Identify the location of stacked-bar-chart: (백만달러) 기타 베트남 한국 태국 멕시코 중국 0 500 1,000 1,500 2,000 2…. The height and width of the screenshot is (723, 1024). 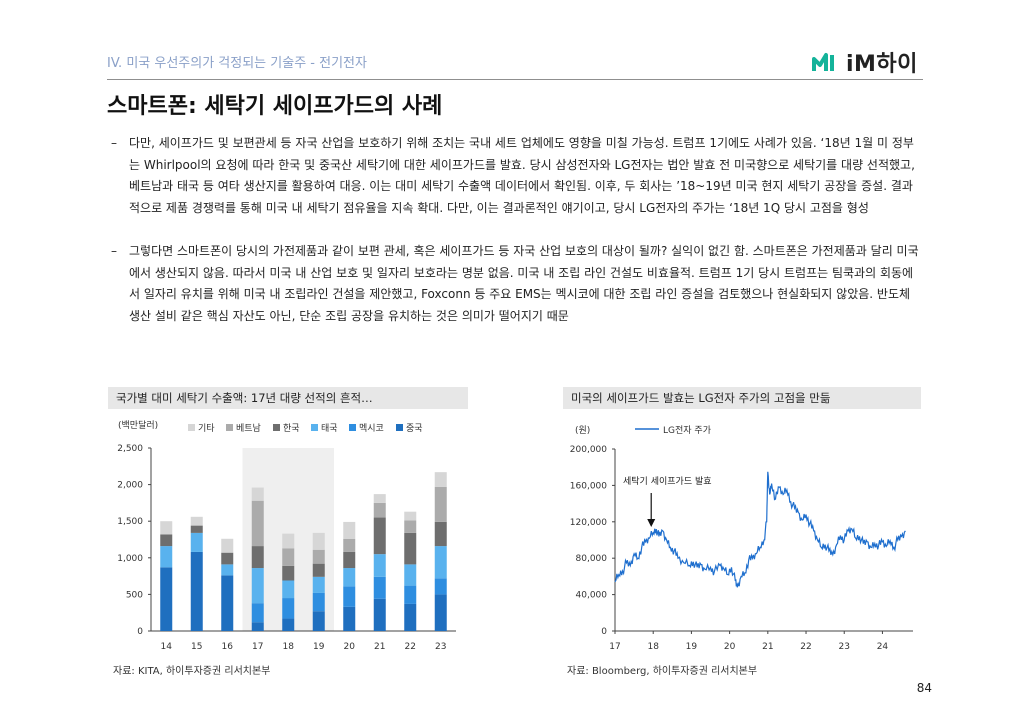
(286, 535).